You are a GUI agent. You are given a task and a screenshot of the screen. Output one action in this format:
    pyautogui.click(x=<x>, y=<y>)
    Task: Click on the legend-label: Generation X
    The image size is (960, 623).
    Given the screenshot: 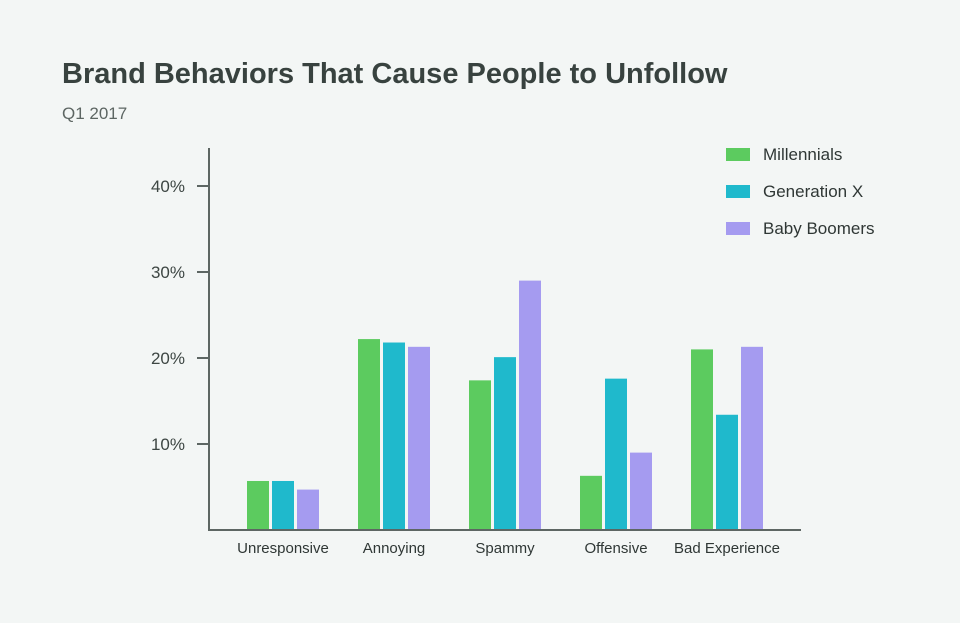 What is the action you would take?
    pyautogui.click(x=813, y=191)
    